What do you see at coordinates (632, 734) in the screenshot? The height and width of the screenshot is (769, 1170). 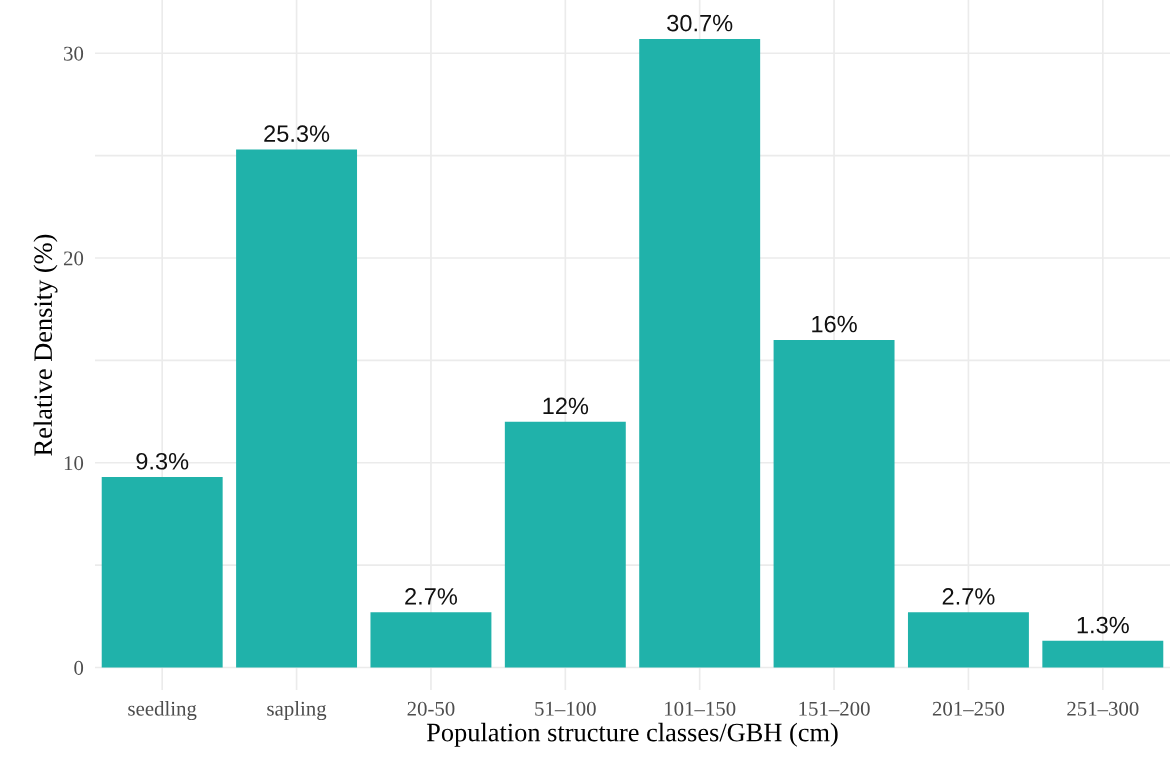 I see `x-axis-title: Population structure classes/GBH (cm)` at bounding box center [632, 734].